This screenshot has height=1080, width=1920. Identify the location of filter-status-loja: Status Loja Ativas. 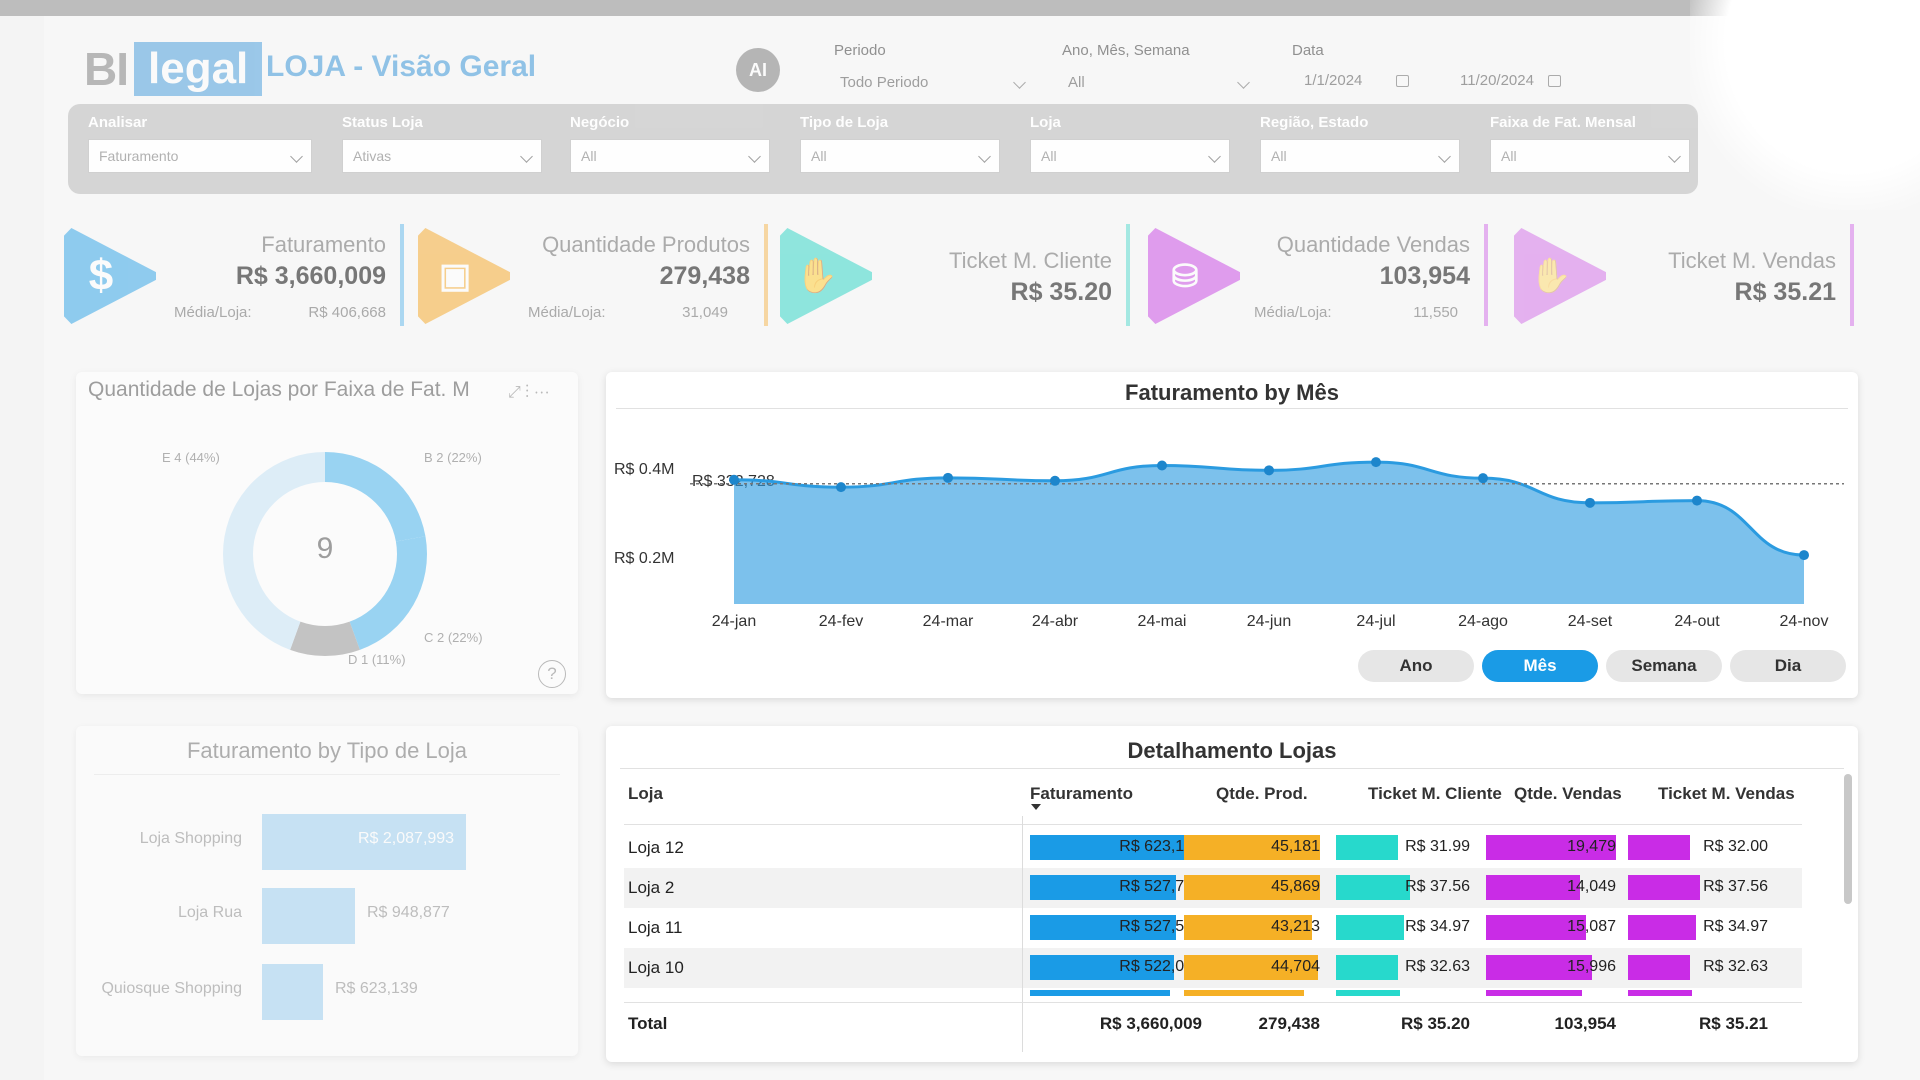
(442, 143).